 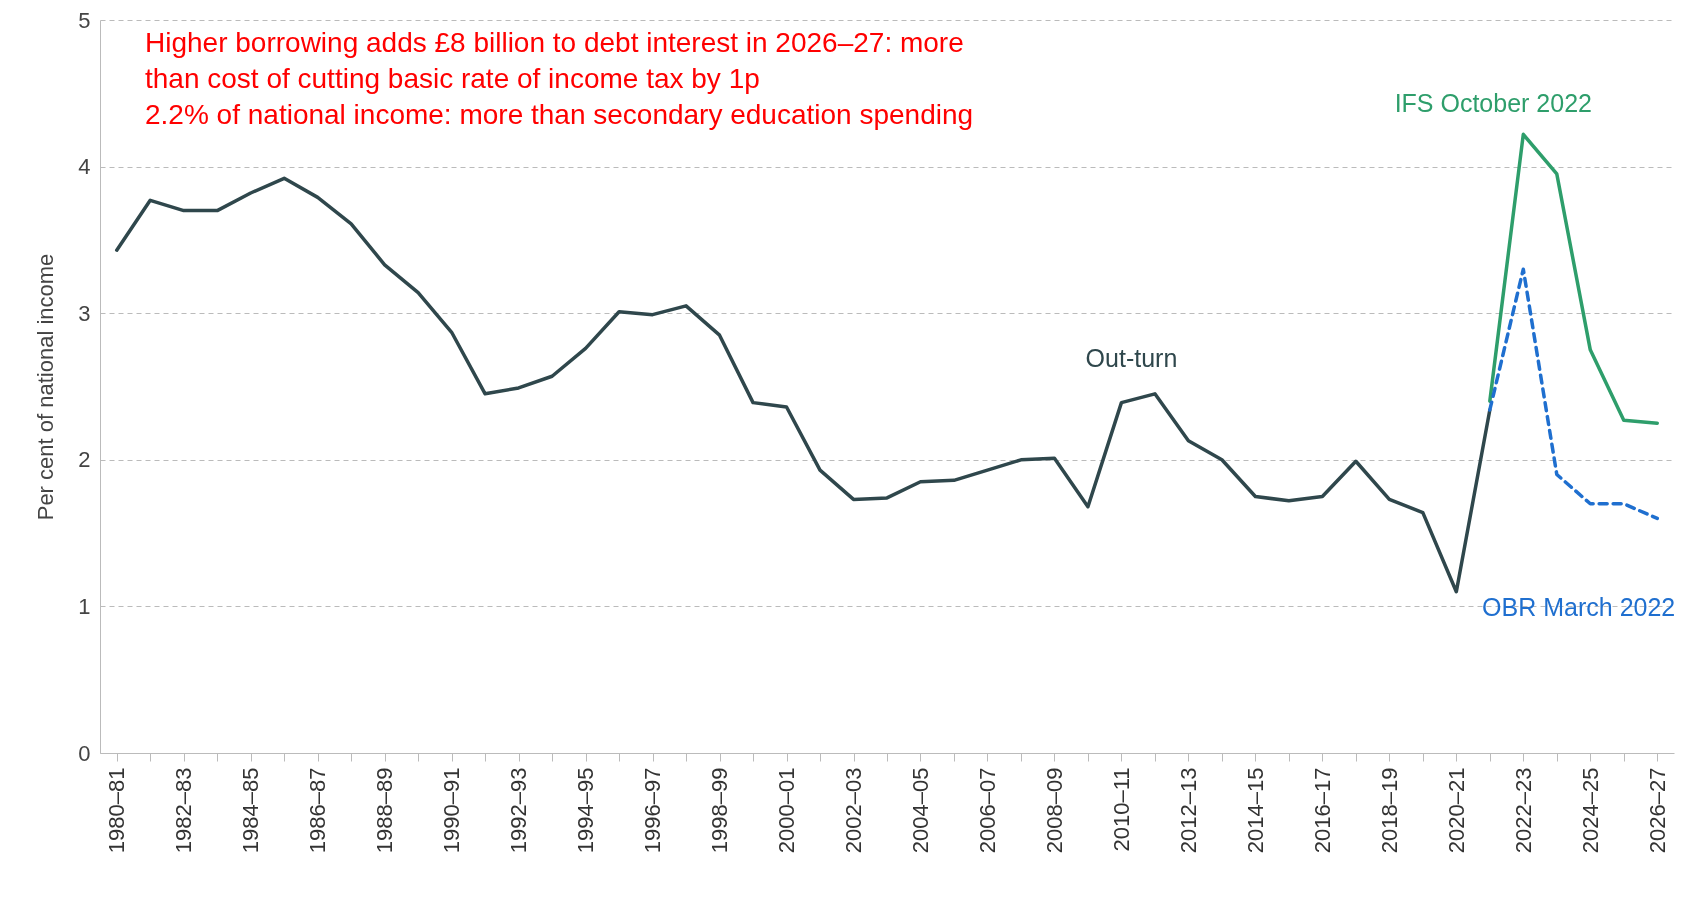 What do you see at coordinates (84, 460) in the screenshot?
I see `y-tick-label: 2` at bounding box center [84, 460].